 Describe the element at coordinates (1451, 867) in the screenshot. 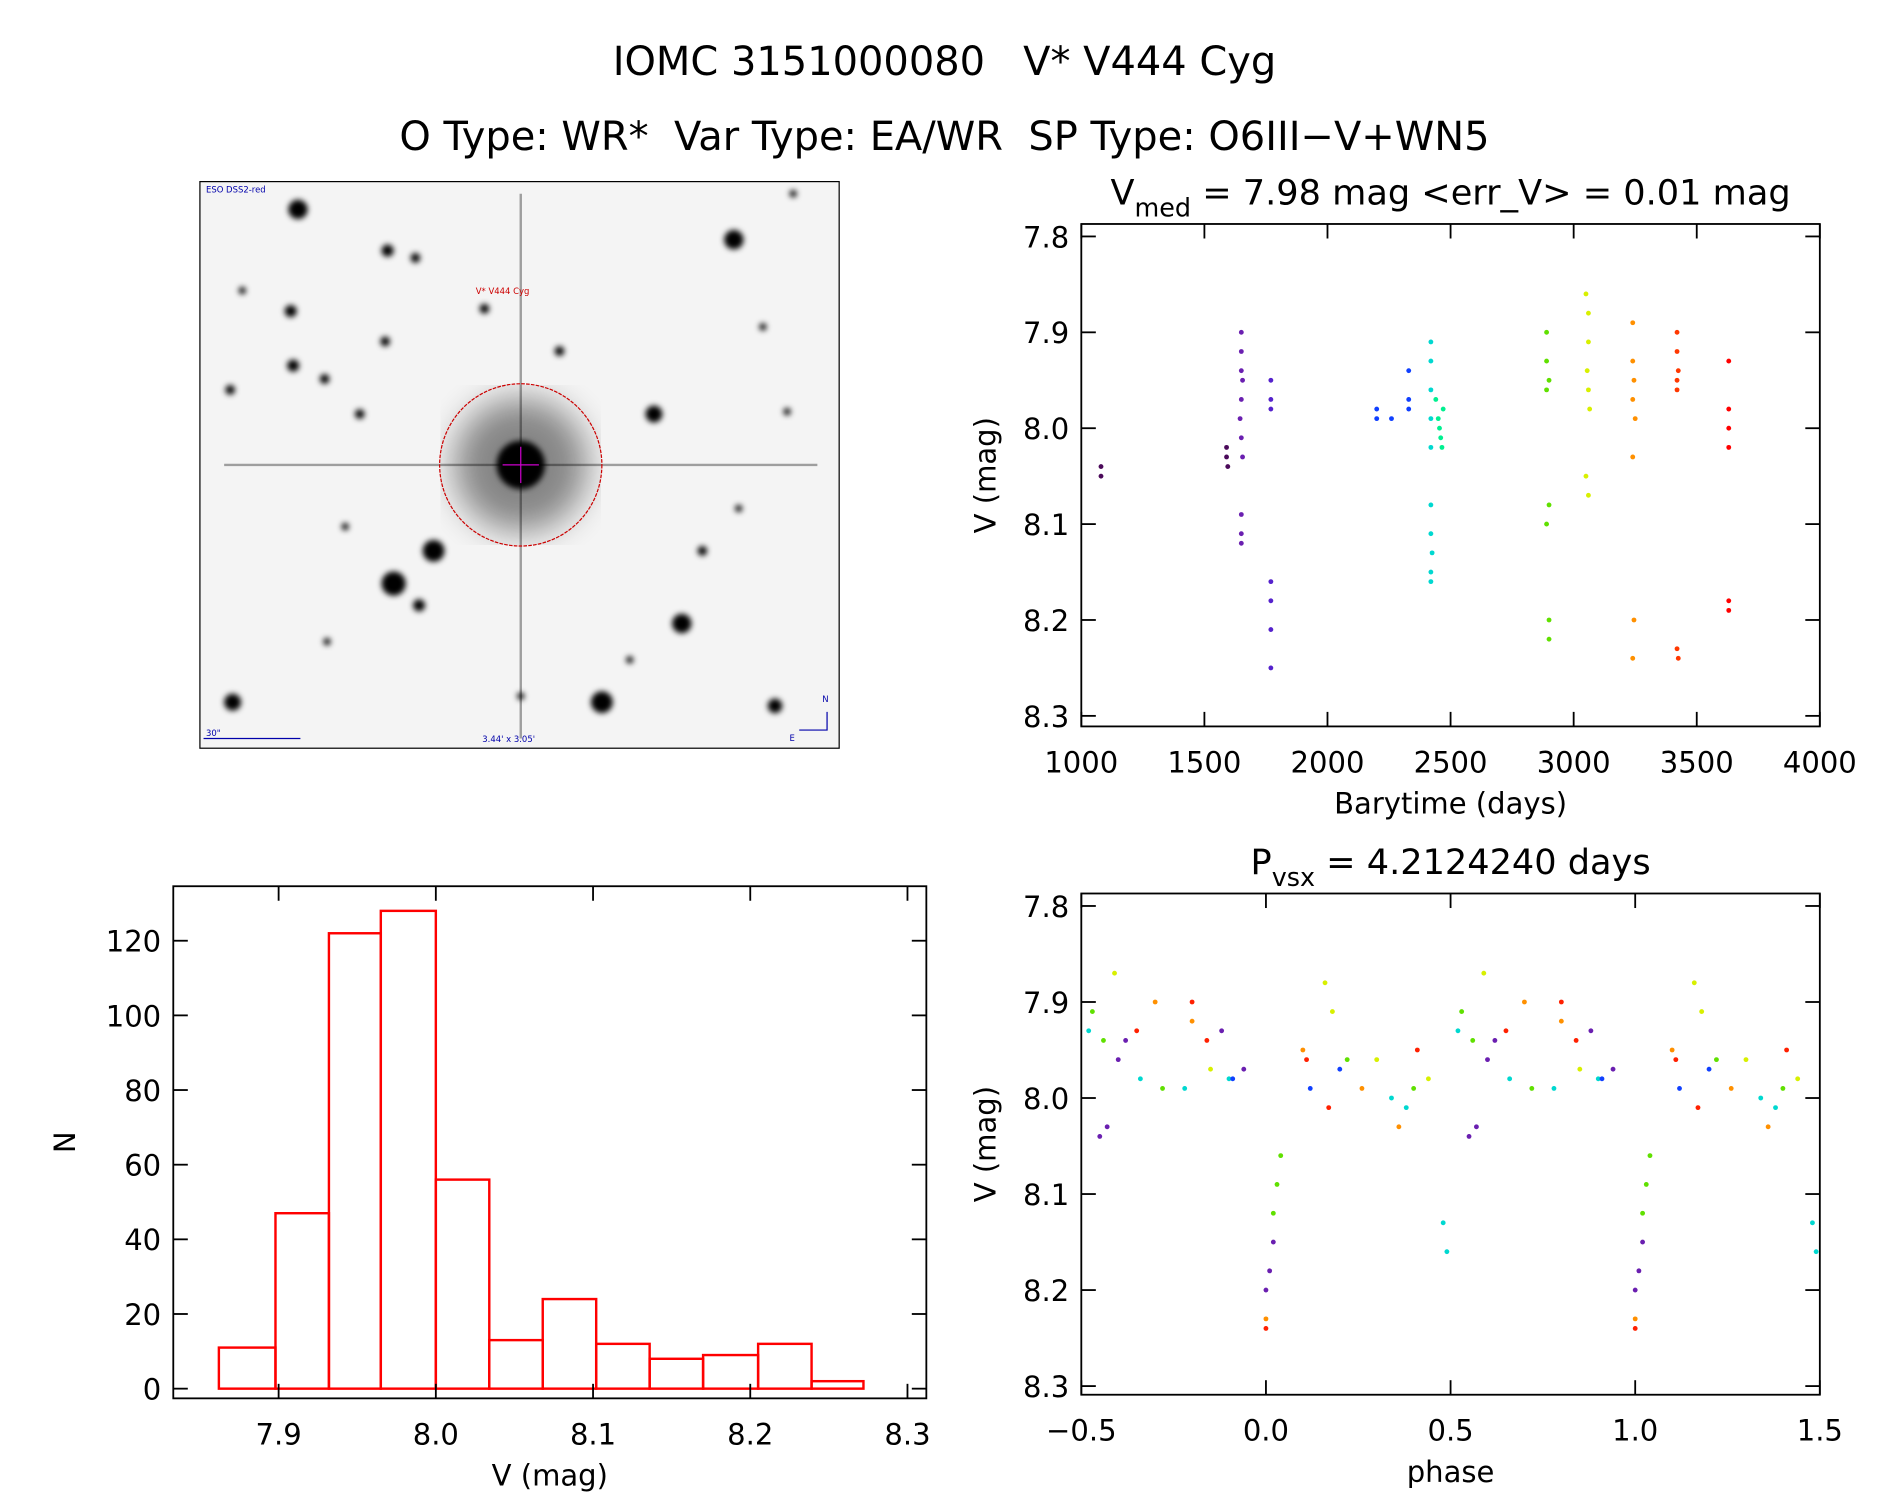

I see `chart-title: Pvsx = 4.2124240 days` at that location.